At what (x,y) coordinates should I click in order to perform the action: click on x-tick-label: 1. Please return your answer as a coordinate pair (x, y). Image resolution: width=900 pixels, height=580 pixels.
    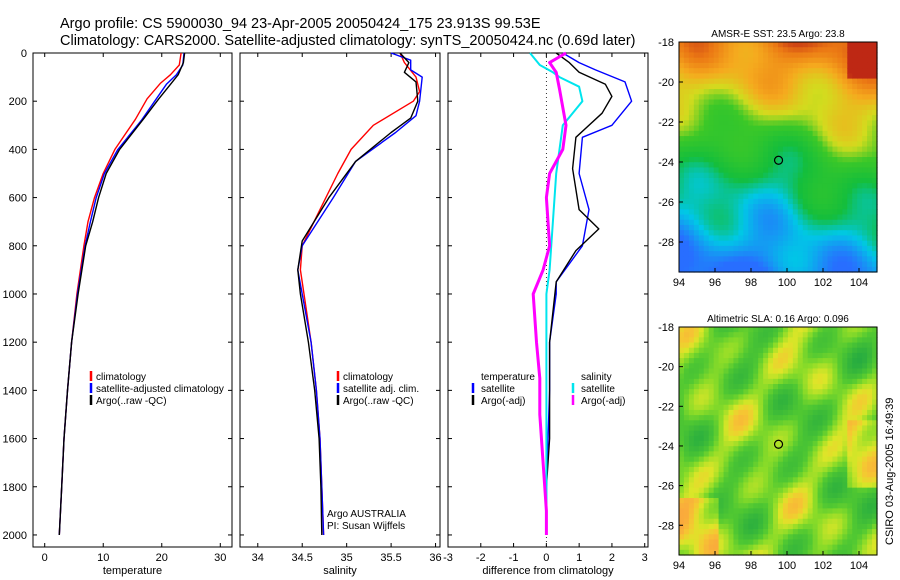
    Looking at the image, I should click on (579, 558).